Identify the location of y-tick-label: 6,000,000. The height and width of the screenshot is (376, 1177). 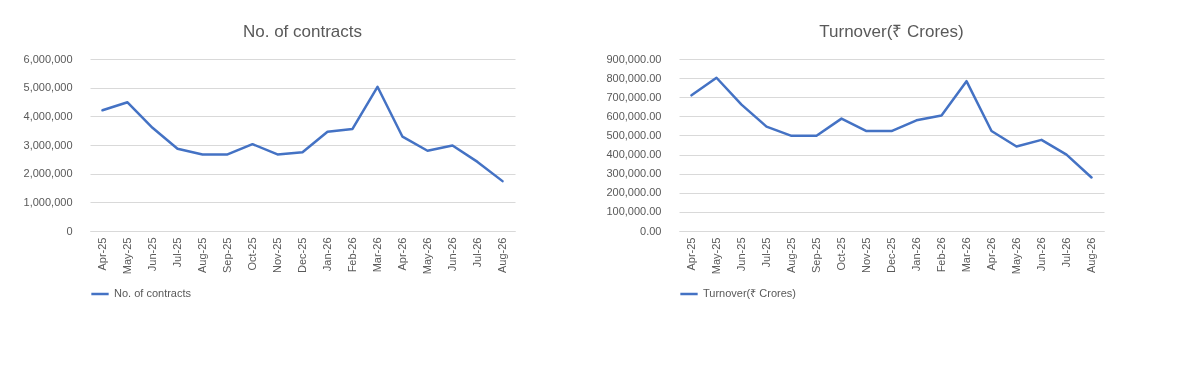
(48, 58).